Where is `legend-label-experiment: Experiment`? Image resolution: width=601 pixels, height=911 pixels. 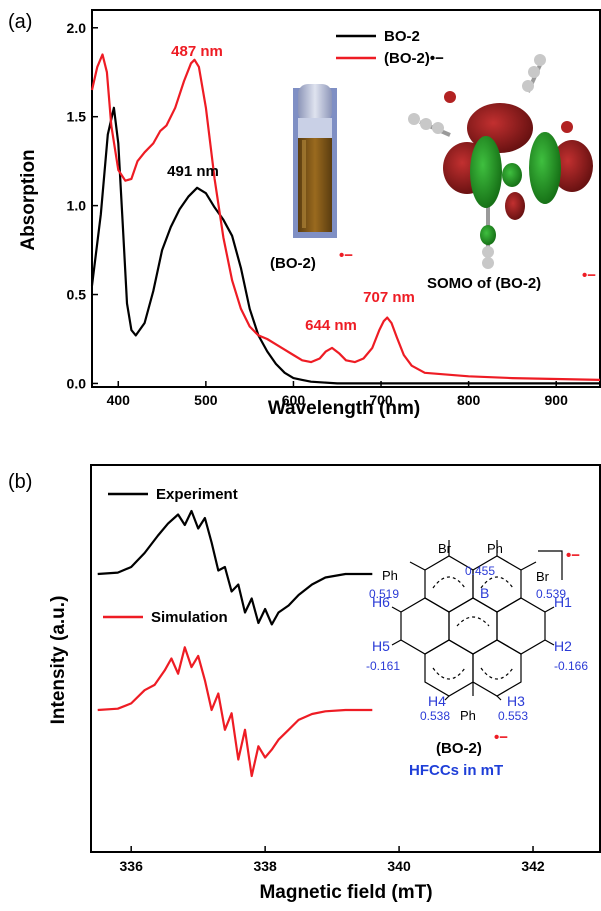 legend-label-experiment: Experiment is located at coordinates (197, 494).